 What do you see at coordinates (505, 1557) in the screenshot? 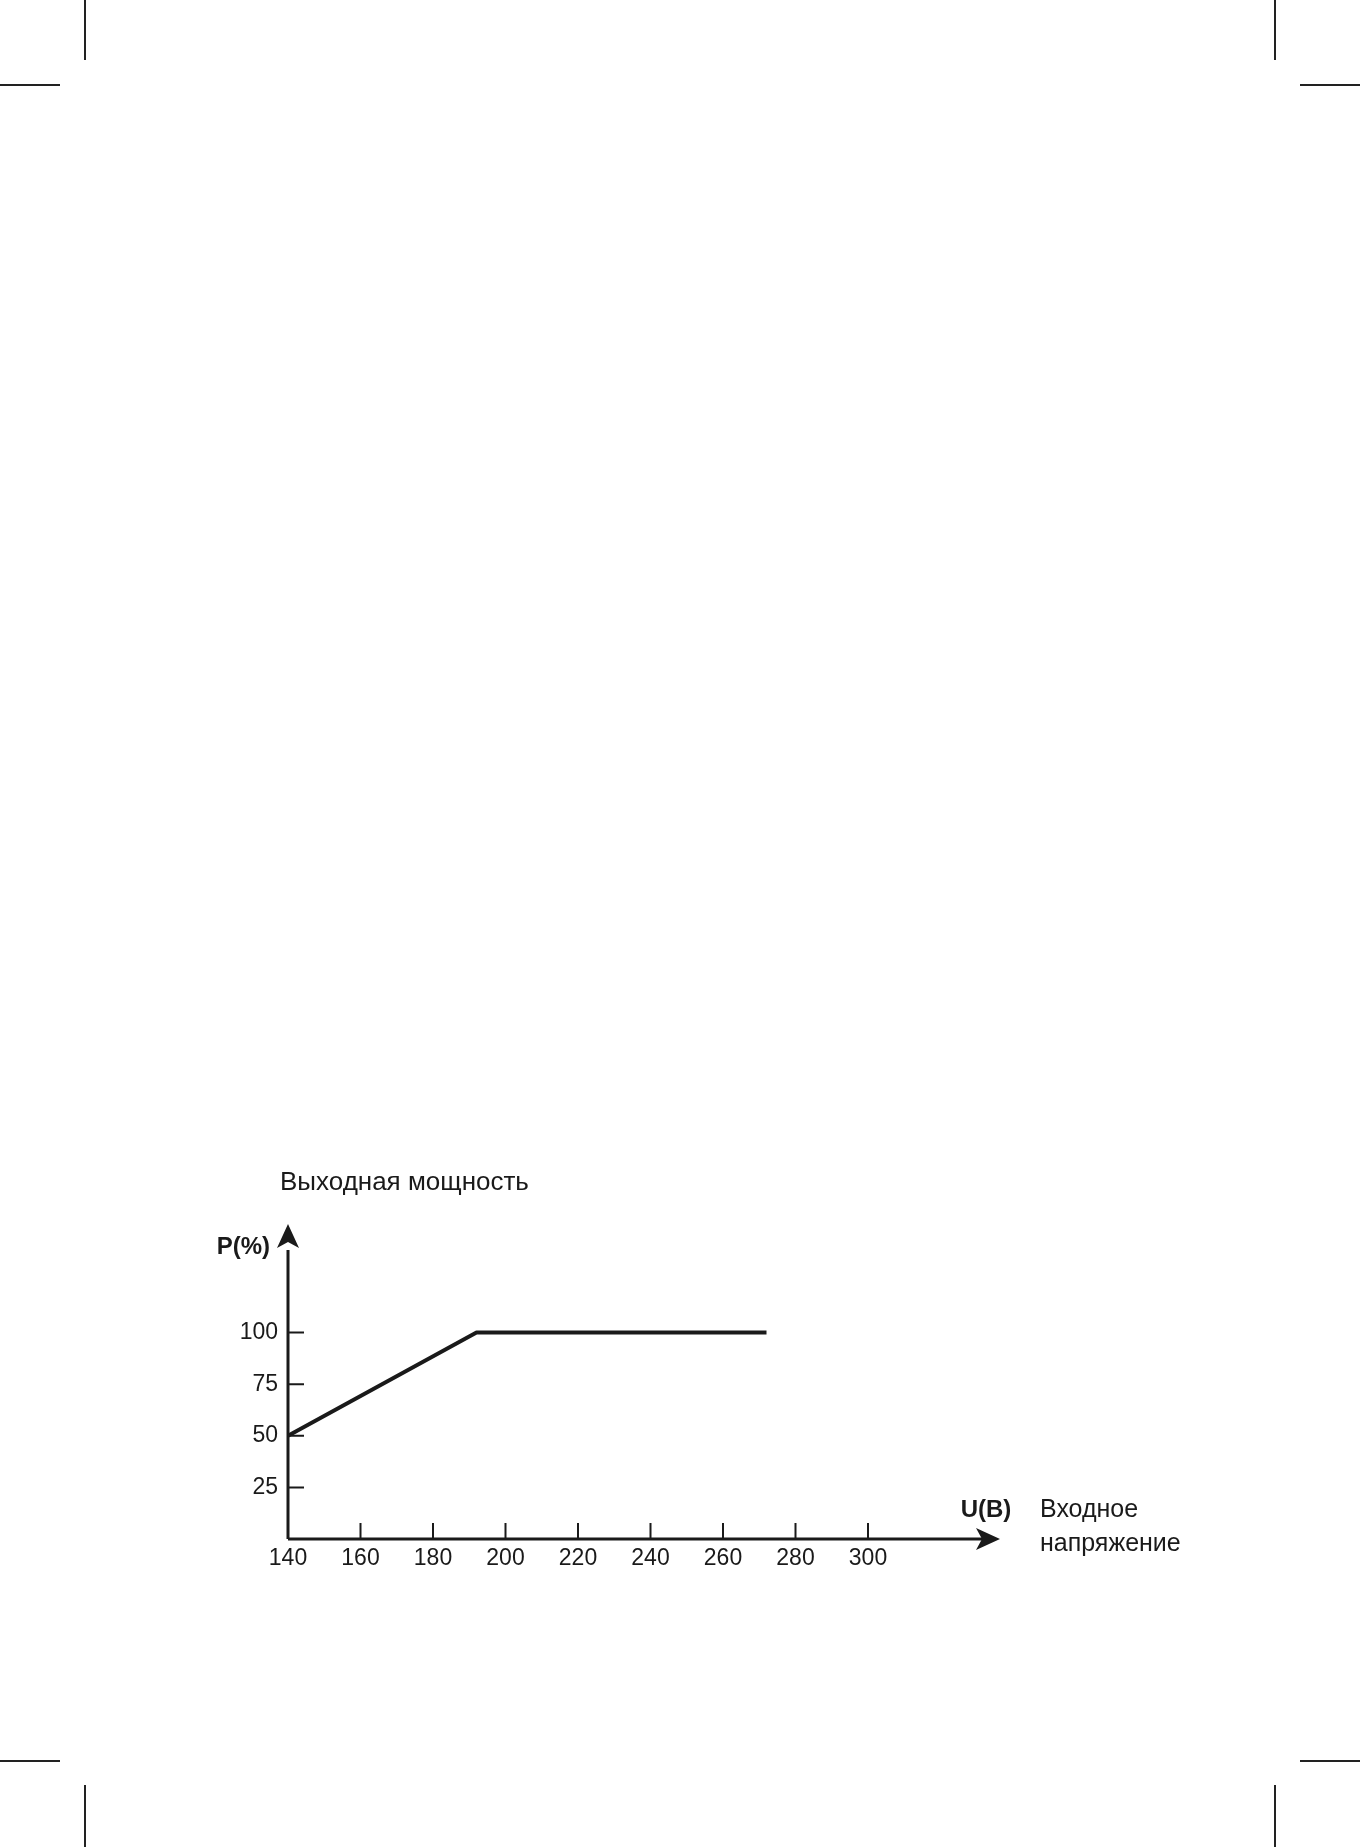
I see `x-tick-label: 200` at bounding box center [505, 1557].